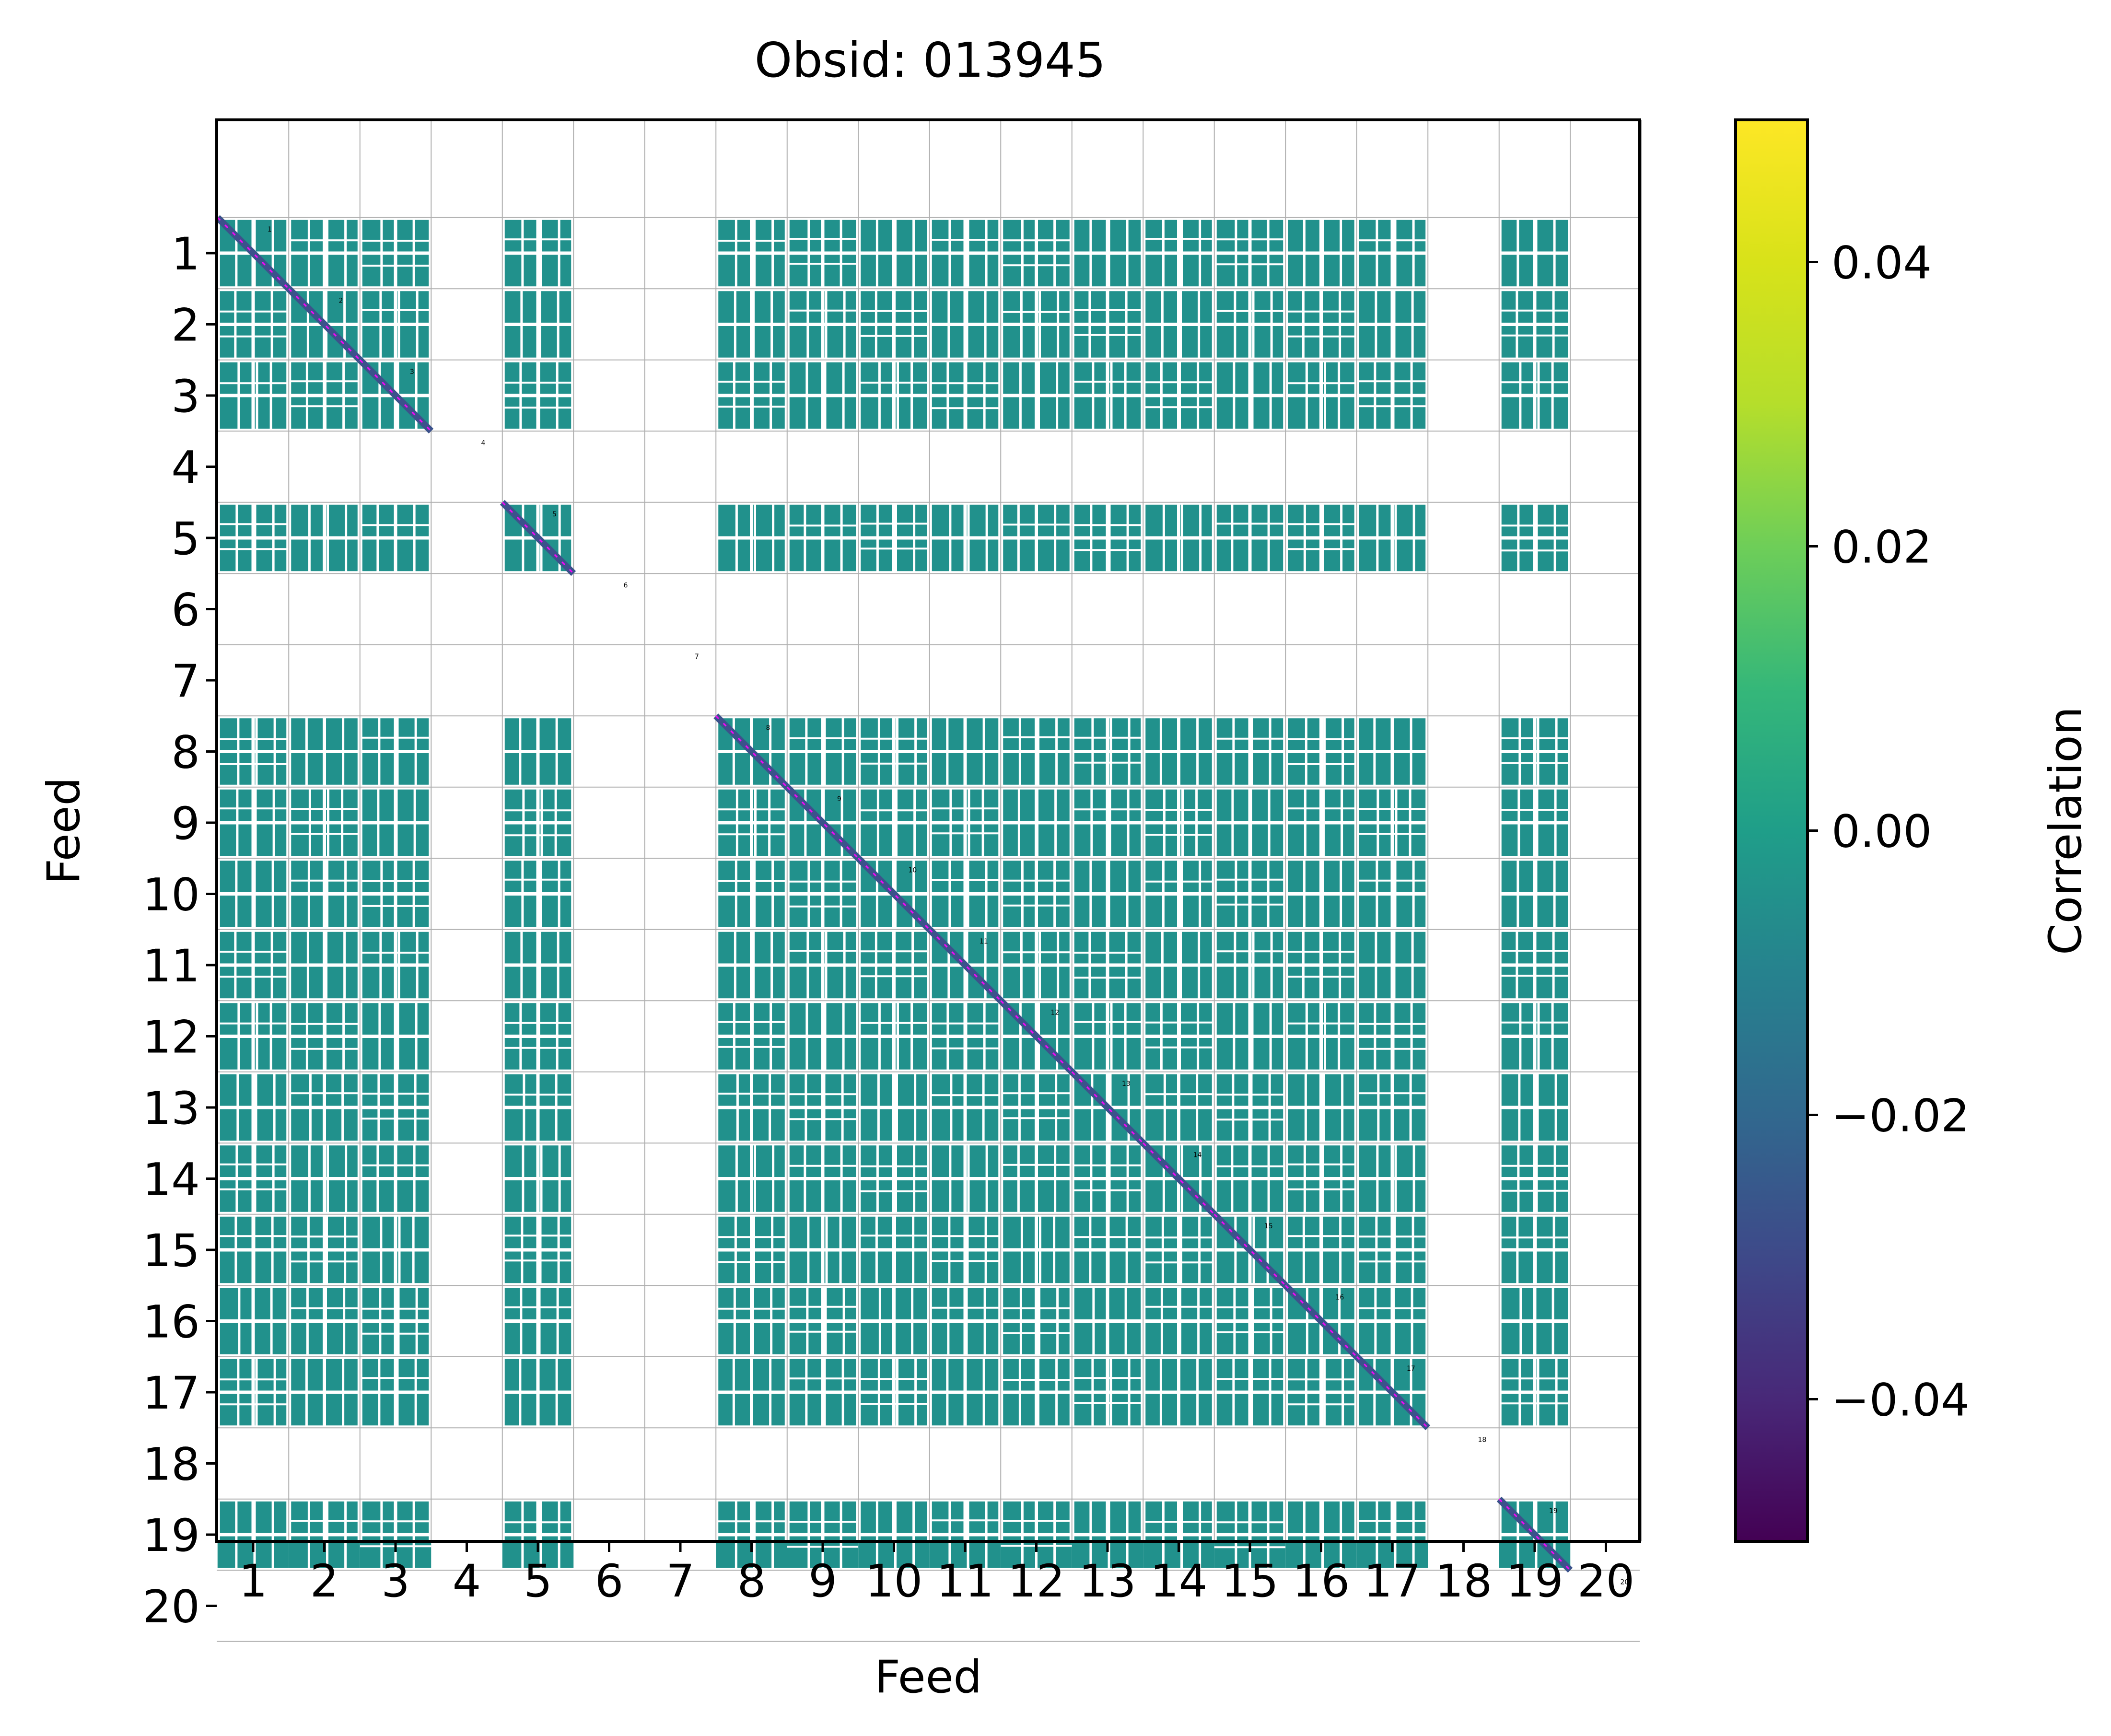 This screenshot has height=1736, width=2111. Describe the element at coordinates (171, 1109) in the screenshot. I see `y-tick-label: 13` at that location.